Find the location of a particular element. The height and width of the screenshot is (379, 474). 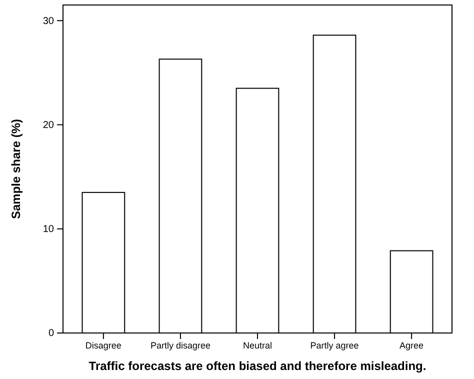

y-tick-label: 20 is located at coordinates (48, 125).